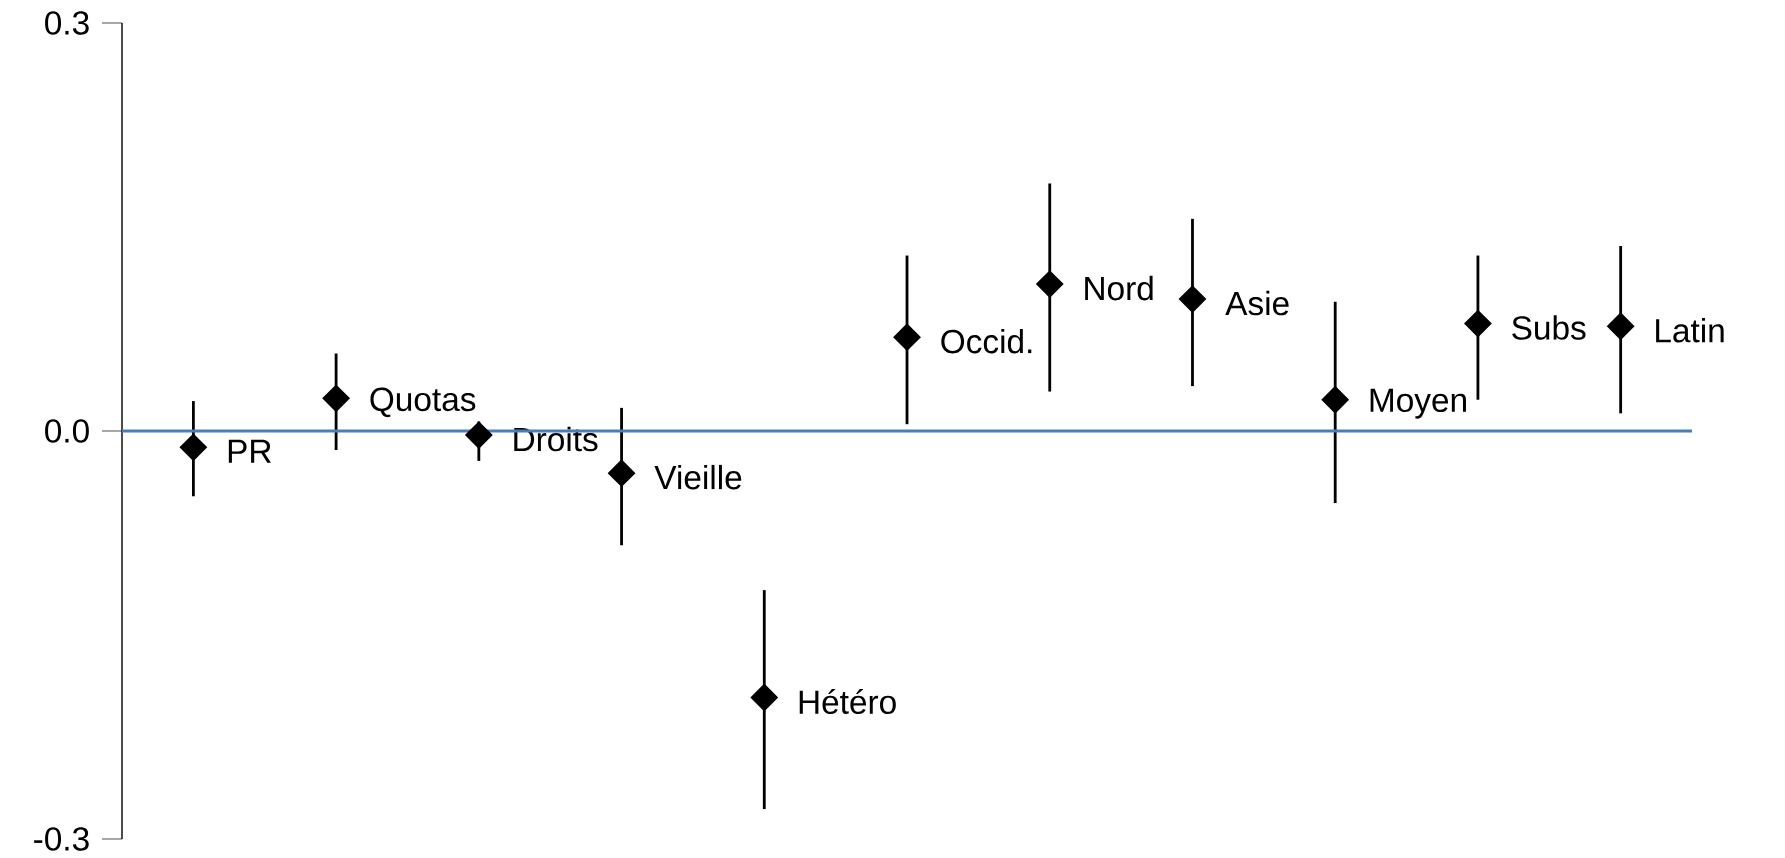 The width and height of the screenshot is (1785, 858). What do you see at coordinates (1418, 403) in the screenshot?
I see `annotation: Moyen` at bounding box center [1418, 403].